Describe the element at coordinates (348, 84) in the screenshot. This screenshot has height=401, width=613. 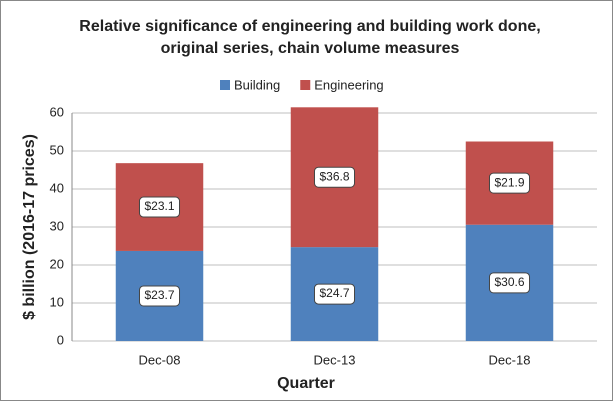
I see `legend-label: Engineering` at that location.